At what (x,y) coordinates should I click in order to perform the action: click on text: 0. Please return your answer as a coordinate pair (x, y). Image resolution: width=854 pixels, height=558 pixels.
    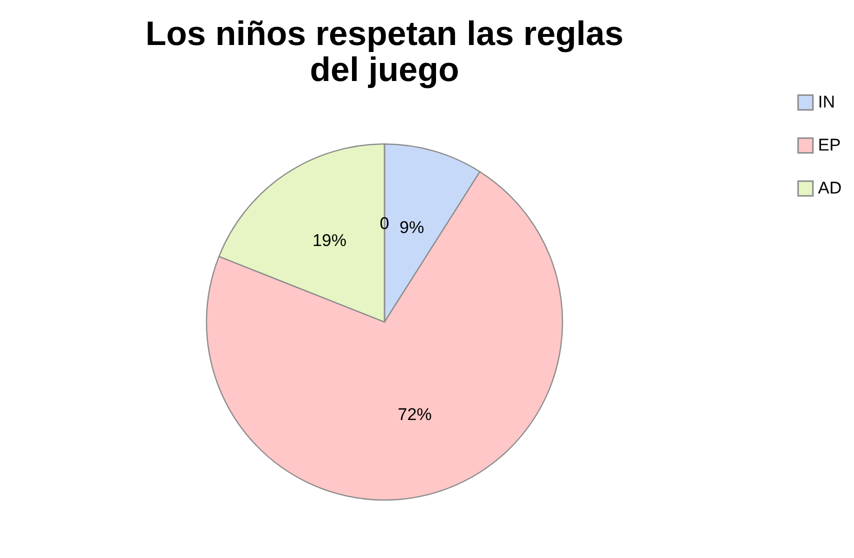
    Looking at the image, I should click on (385, 224).